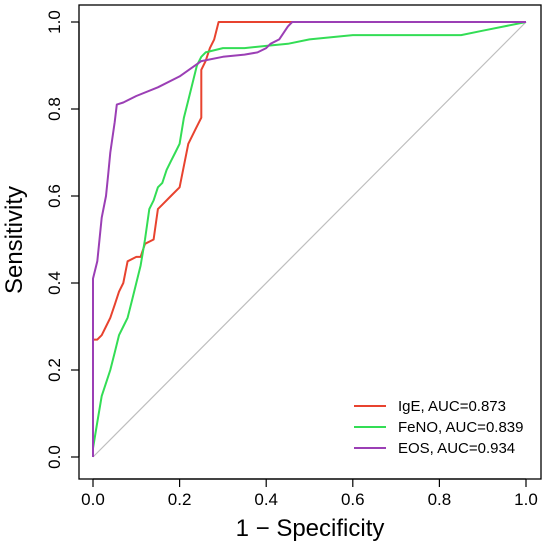  What do you see at coordinates (309, 493) in the screenshot?
I see `x-axis: 0.0 0.2 0.4 0.6 0.8 1.0` at bounding box center [309, 493].